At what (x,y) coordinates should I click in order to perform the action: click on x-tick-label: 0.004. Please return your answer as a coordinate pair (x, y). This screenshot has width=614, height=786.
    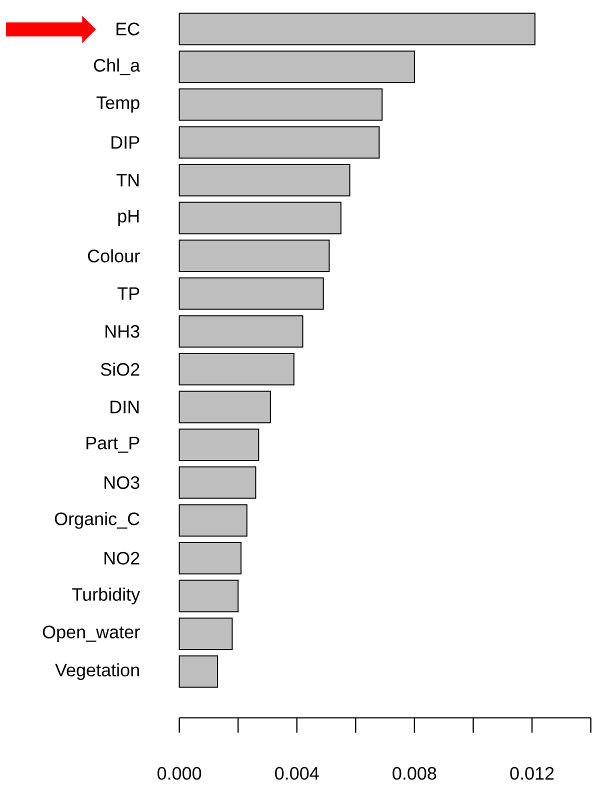
    Looking at the image, I should click on (297, 773).